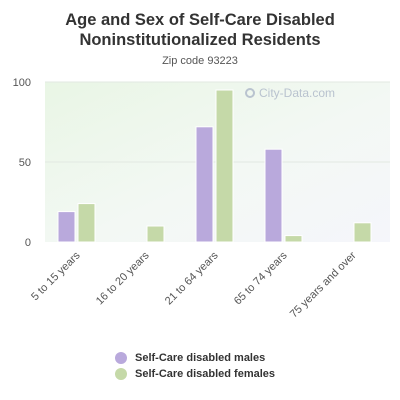 The width and height of the screenshot is (400, 400). Describe the element at coordinates (261, 278) in the screenshot. I see `x-tick-label: 65 to 74 years` at that location.